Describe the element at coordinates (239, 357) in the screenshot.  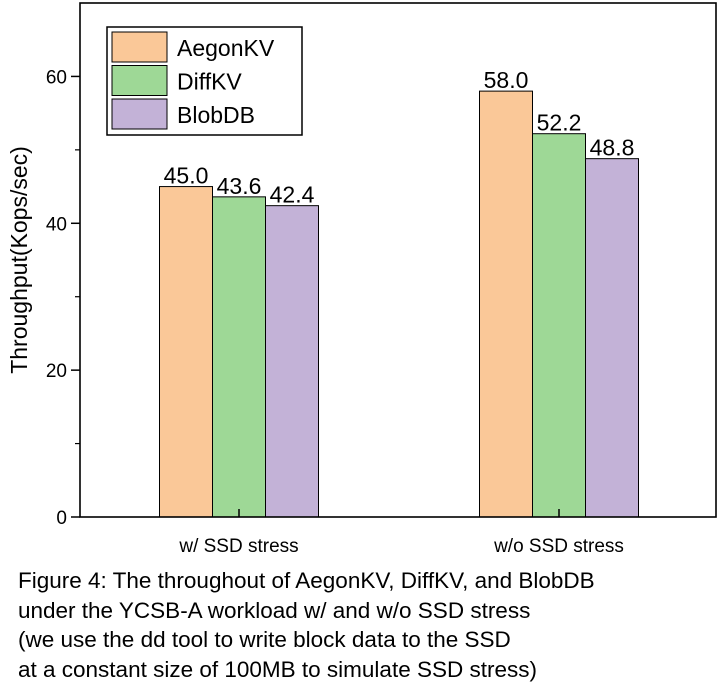
I see `bar-diffkv-with-ssd-stress` at that location.